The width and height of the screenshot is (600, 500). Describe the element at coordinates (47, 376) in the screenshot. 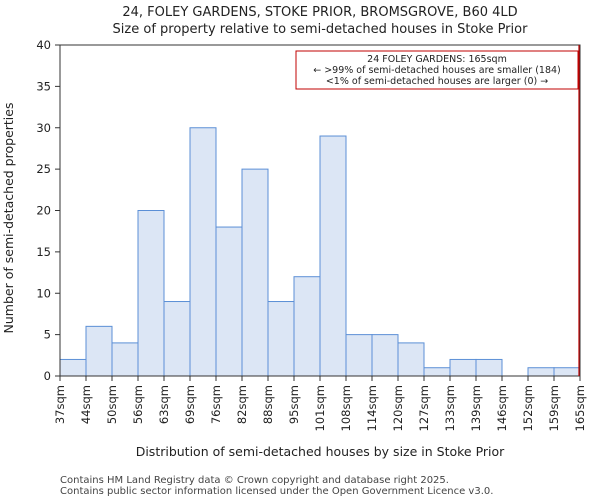

I see `y-tick-label: 0` at that location.